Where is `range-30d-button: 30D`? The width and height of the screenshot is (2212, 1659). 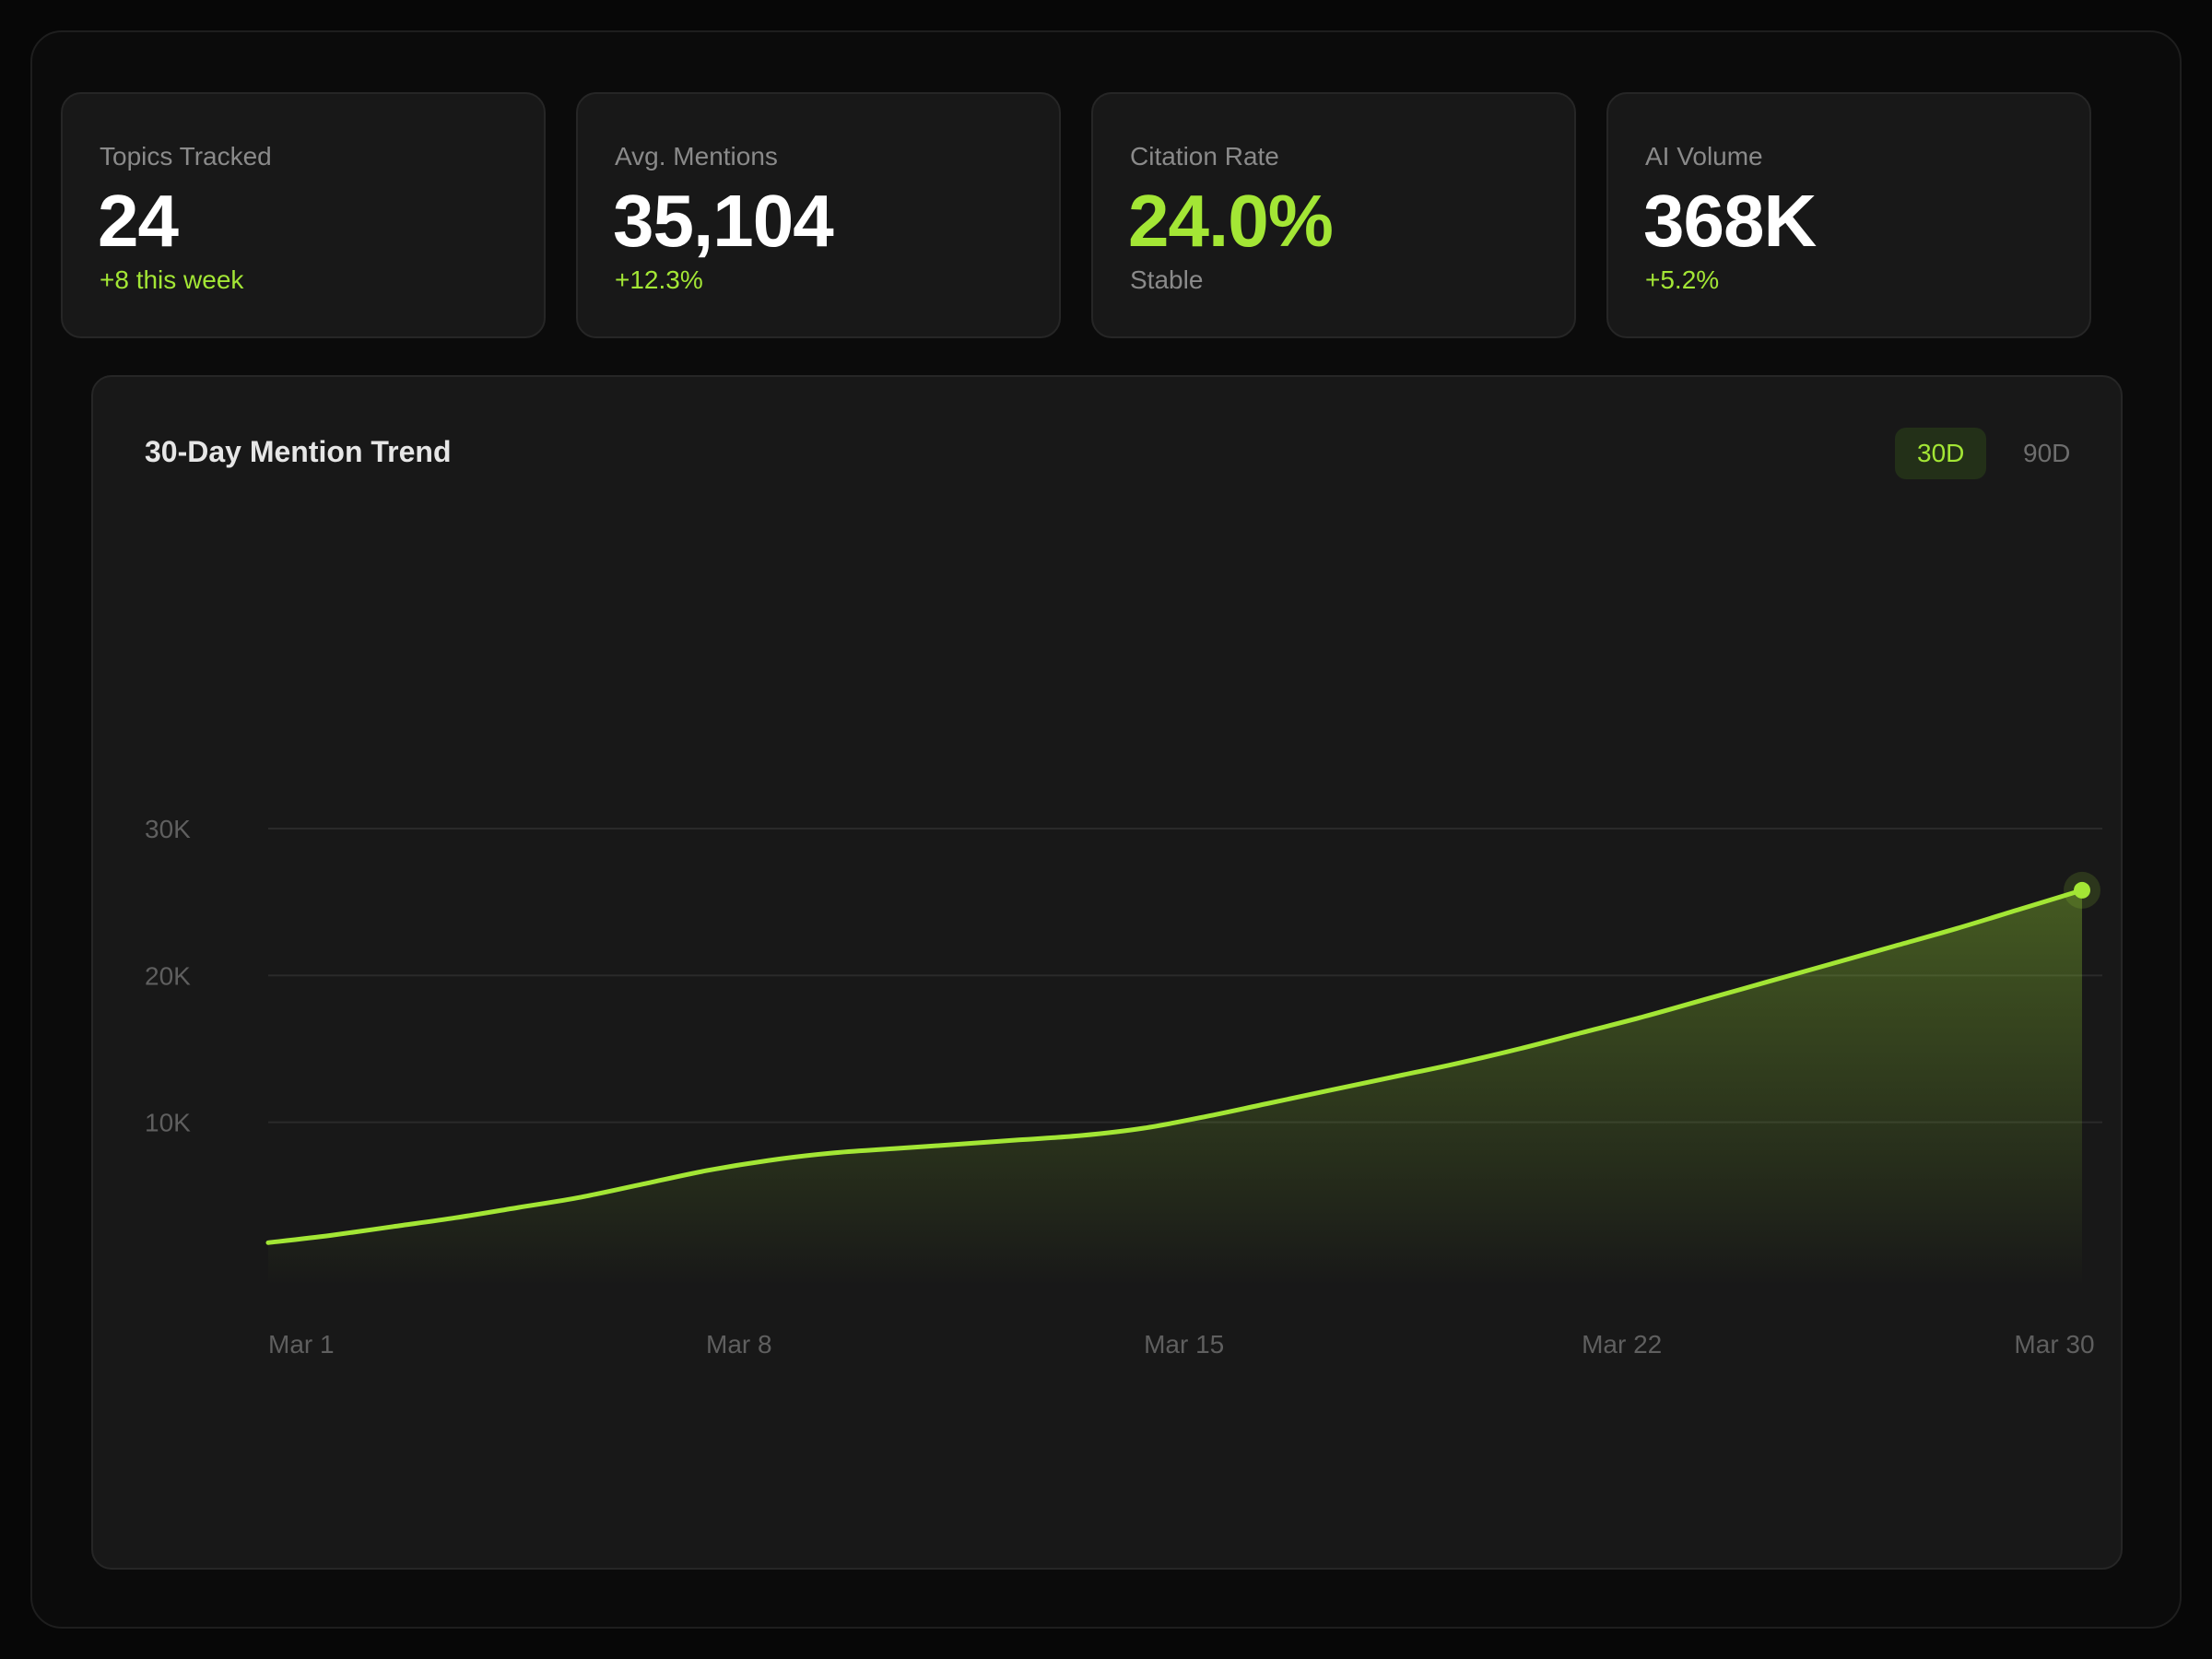
range-30d-button: 30D is located at coordinates (1941, 453).